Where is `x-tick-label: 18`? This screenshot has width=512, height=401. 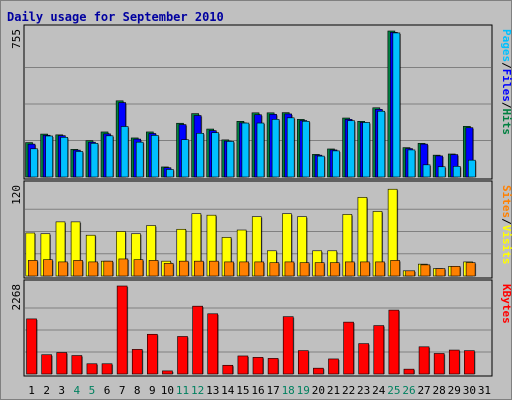 x-tick-label: 18 is located at coordinates (288, 390).